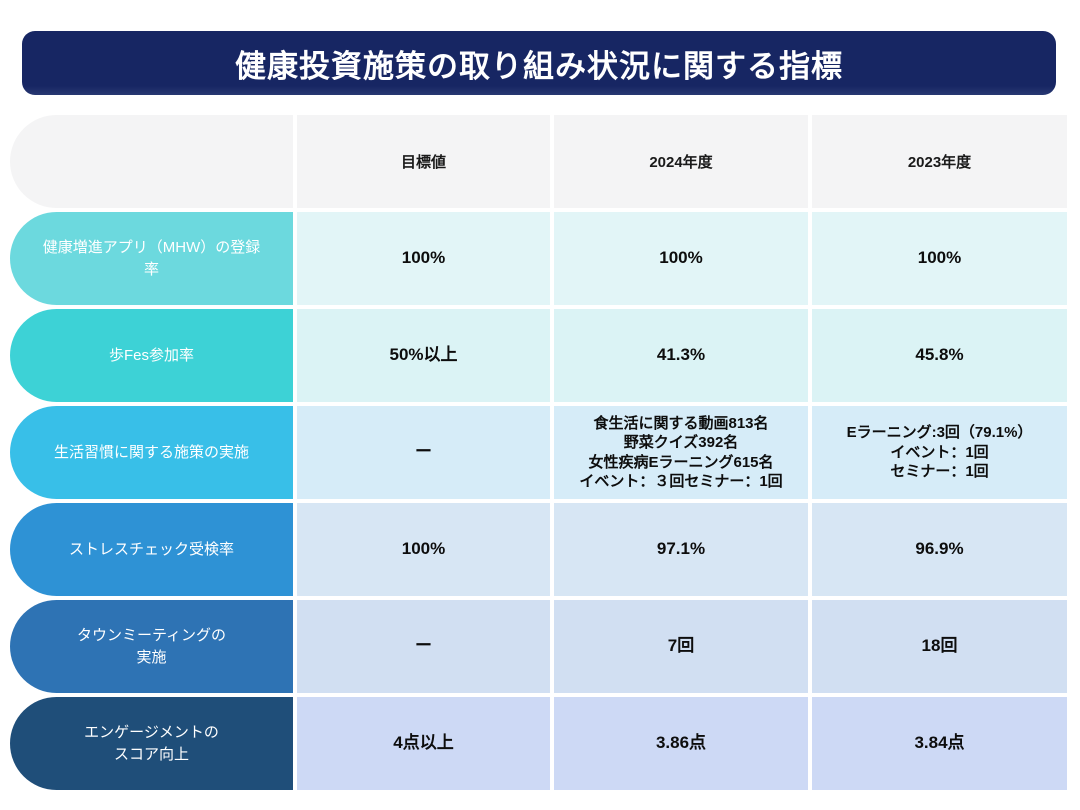 Image resolution: width=1080 pixels, height=810 pixels. What do you see at coordinates (681, 549) in the screenshot?
I see `fy2024-value-cell: 97.1%` at bounding box center [681, 549].